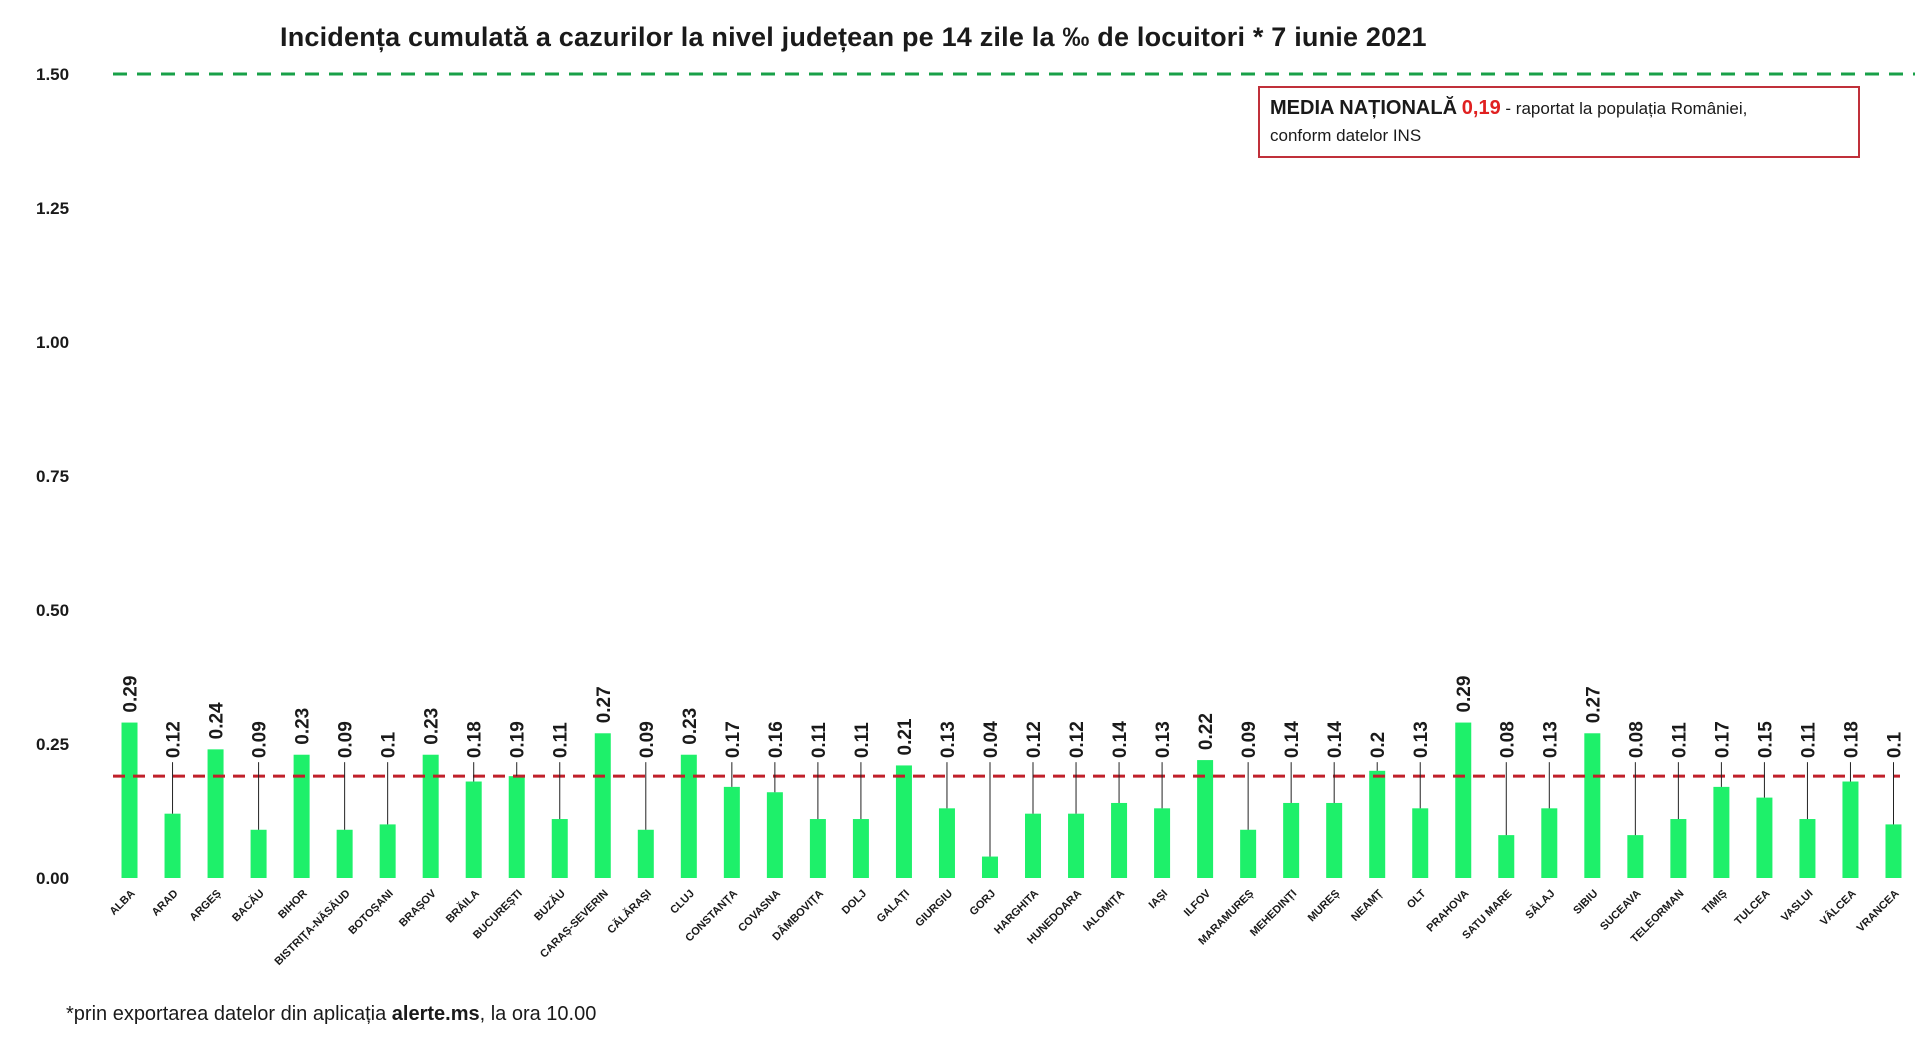  I want to click on x-tick-label: BOTOȘANI, so click(370, 912).